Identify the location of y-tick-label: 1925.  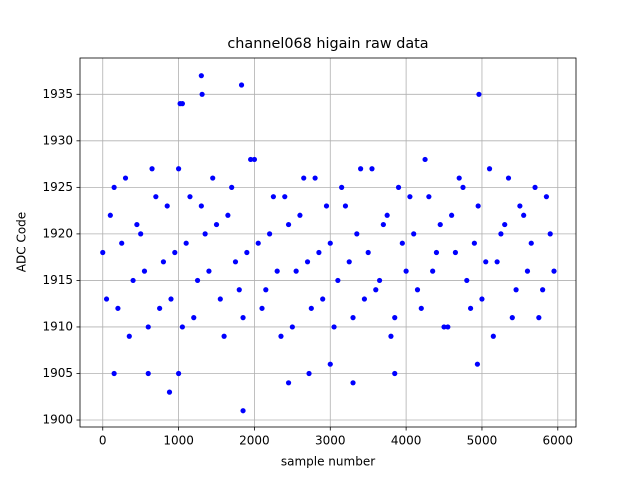
(57, 187).